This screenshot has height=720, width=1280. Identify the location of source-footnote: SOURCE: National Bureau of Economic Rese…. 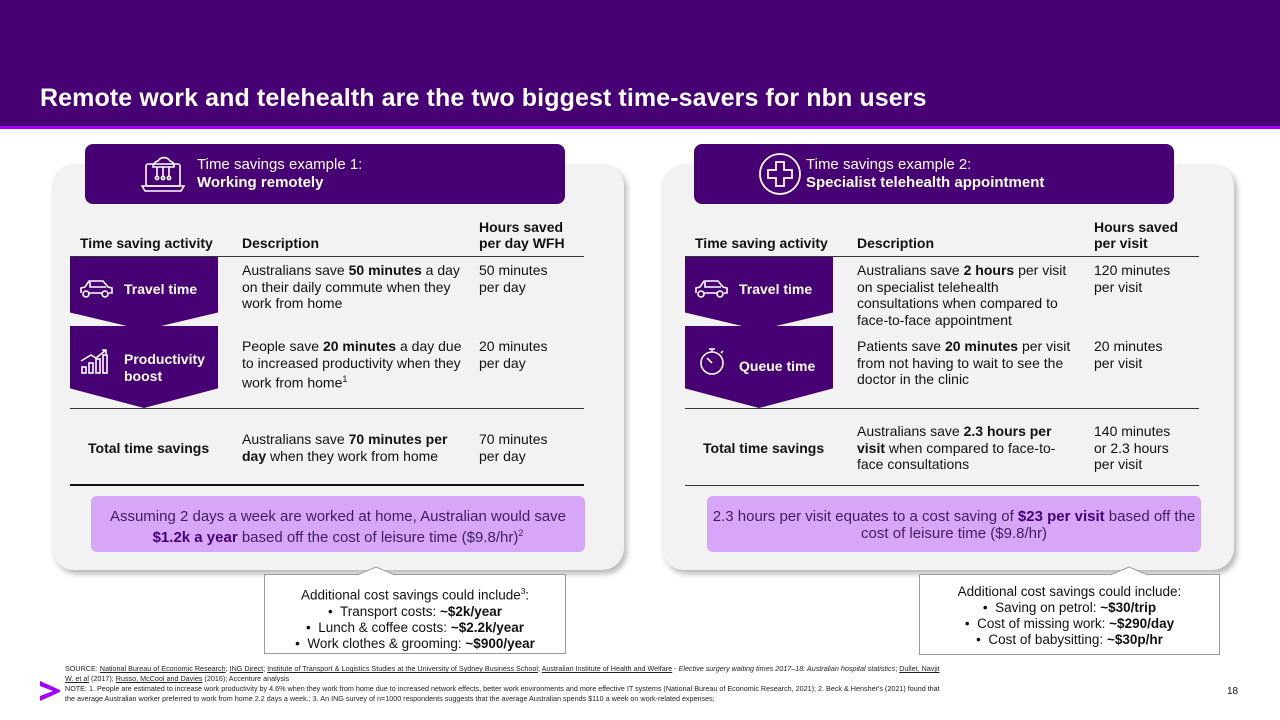
(505, 684).